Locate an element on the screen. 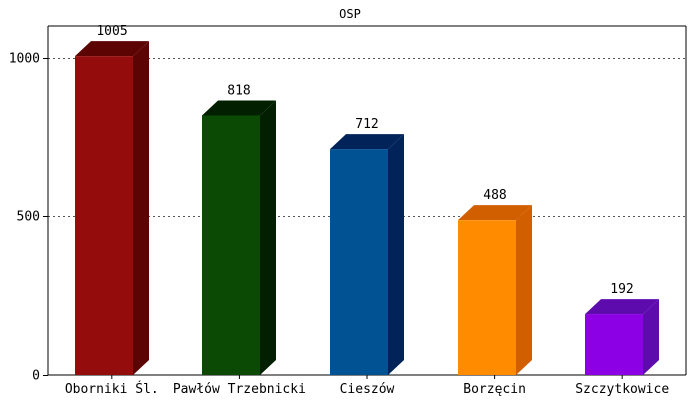  data-label: 712 is located at coordinates (366, 124).